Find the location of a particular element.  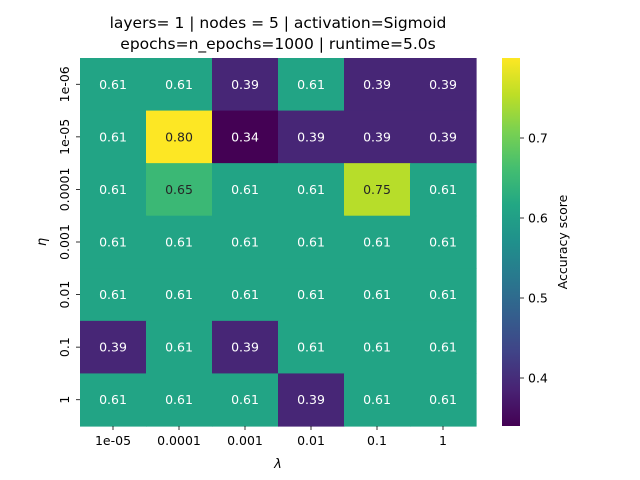

x-tick-label: 0.1 is located at coordinates (377, 440).